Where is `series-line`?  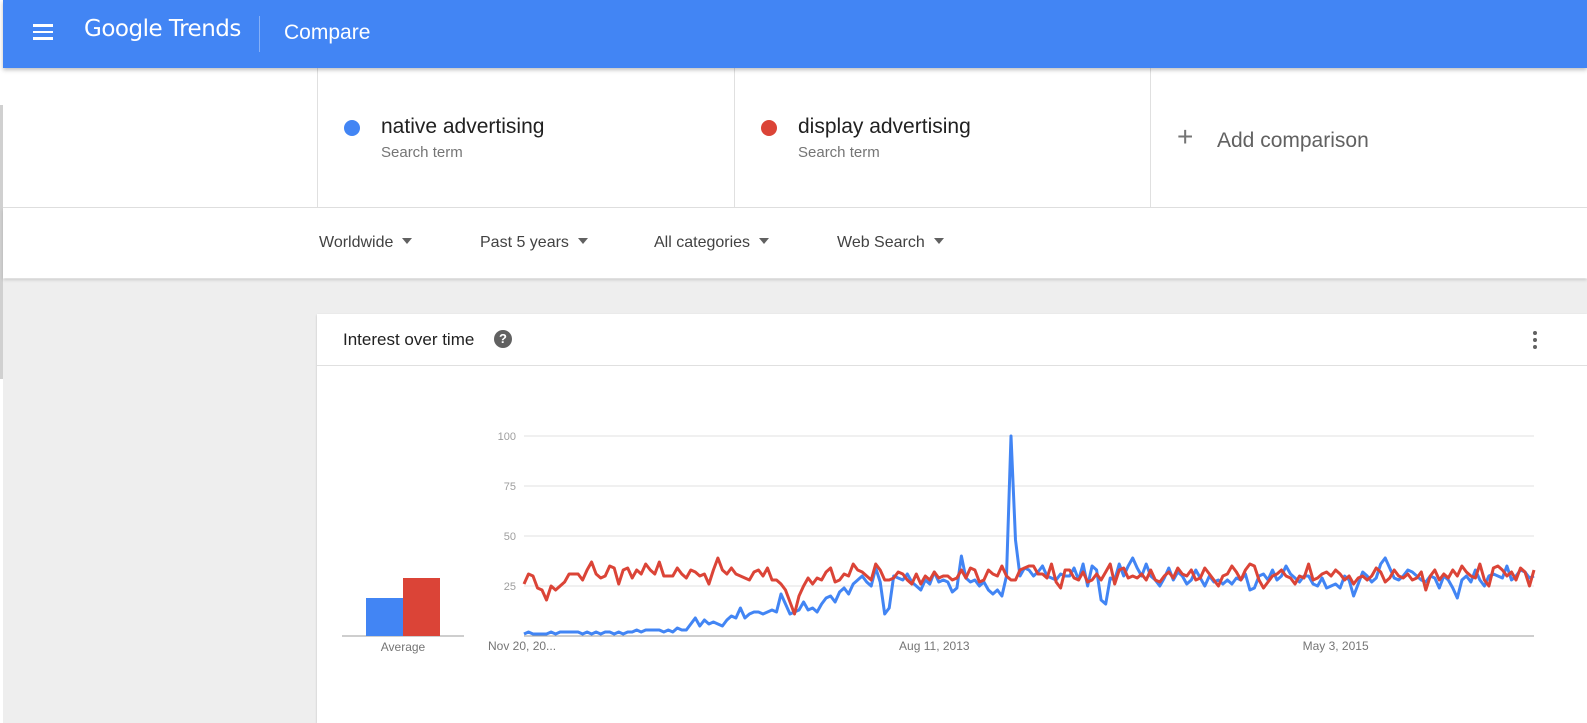
series-line is located at coordinates (1029, 586).